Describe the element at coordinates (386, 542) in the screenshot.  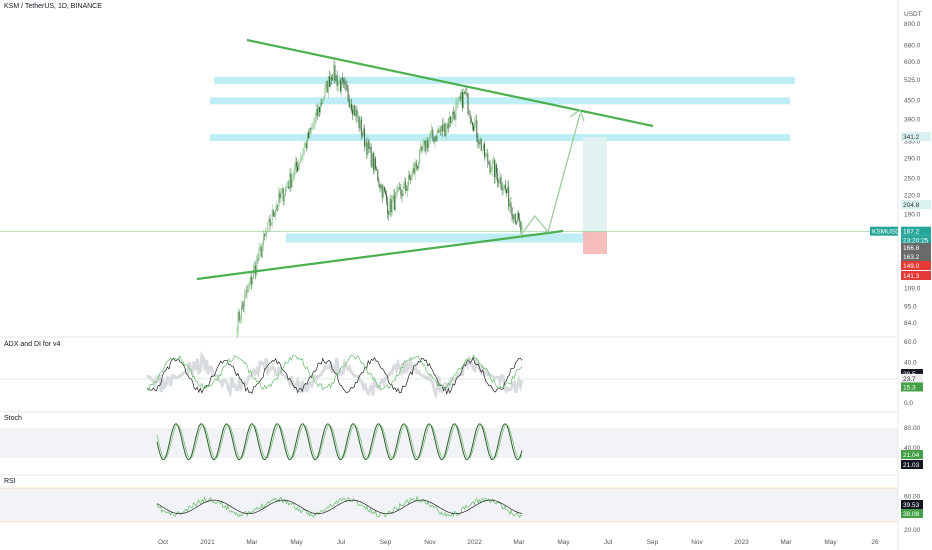
I see `time-tick-label: Sep` at that location.